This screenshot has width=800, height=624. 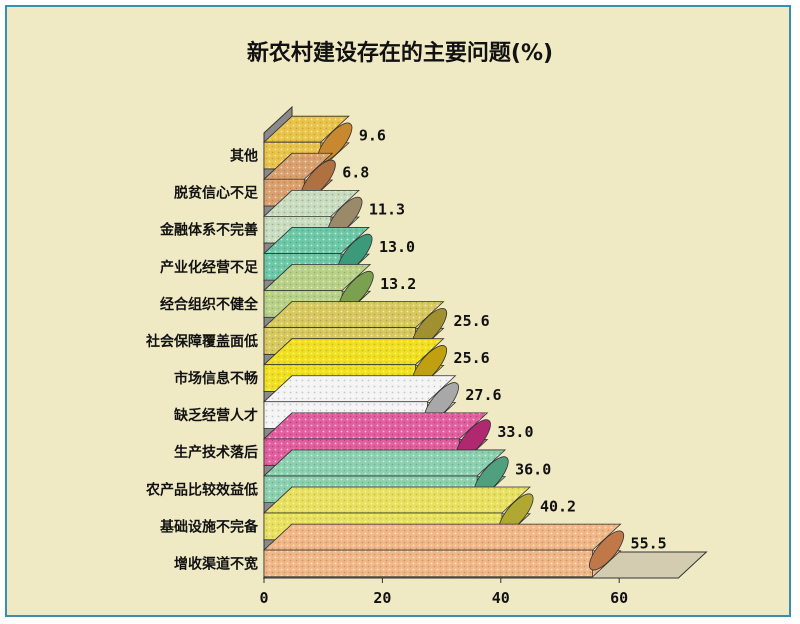 What do you see at coordinates (515, 432) in the screenshot?
I see `value-label: 33.0` at bounding box center [515, 432].